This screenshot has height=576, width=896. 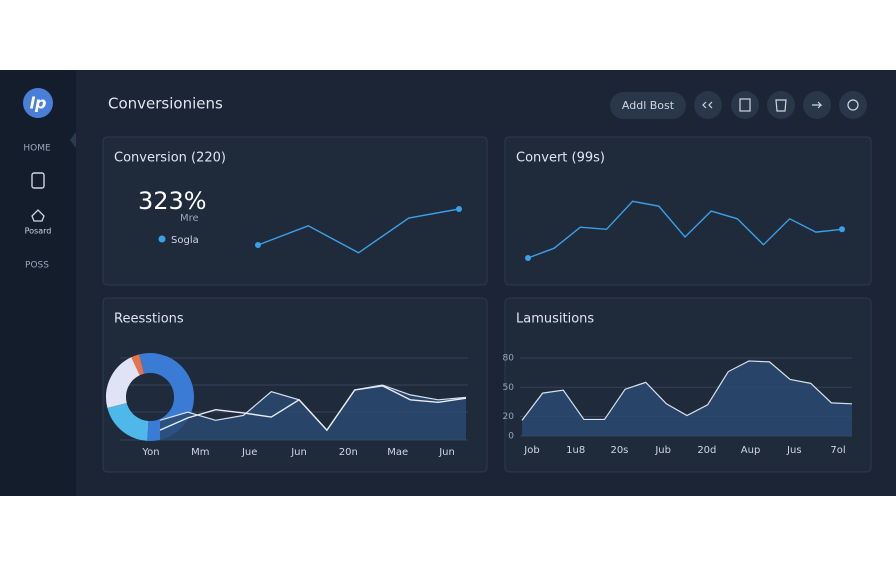 I want to click on y-tick-label: 0, so click(x=511, y=437).